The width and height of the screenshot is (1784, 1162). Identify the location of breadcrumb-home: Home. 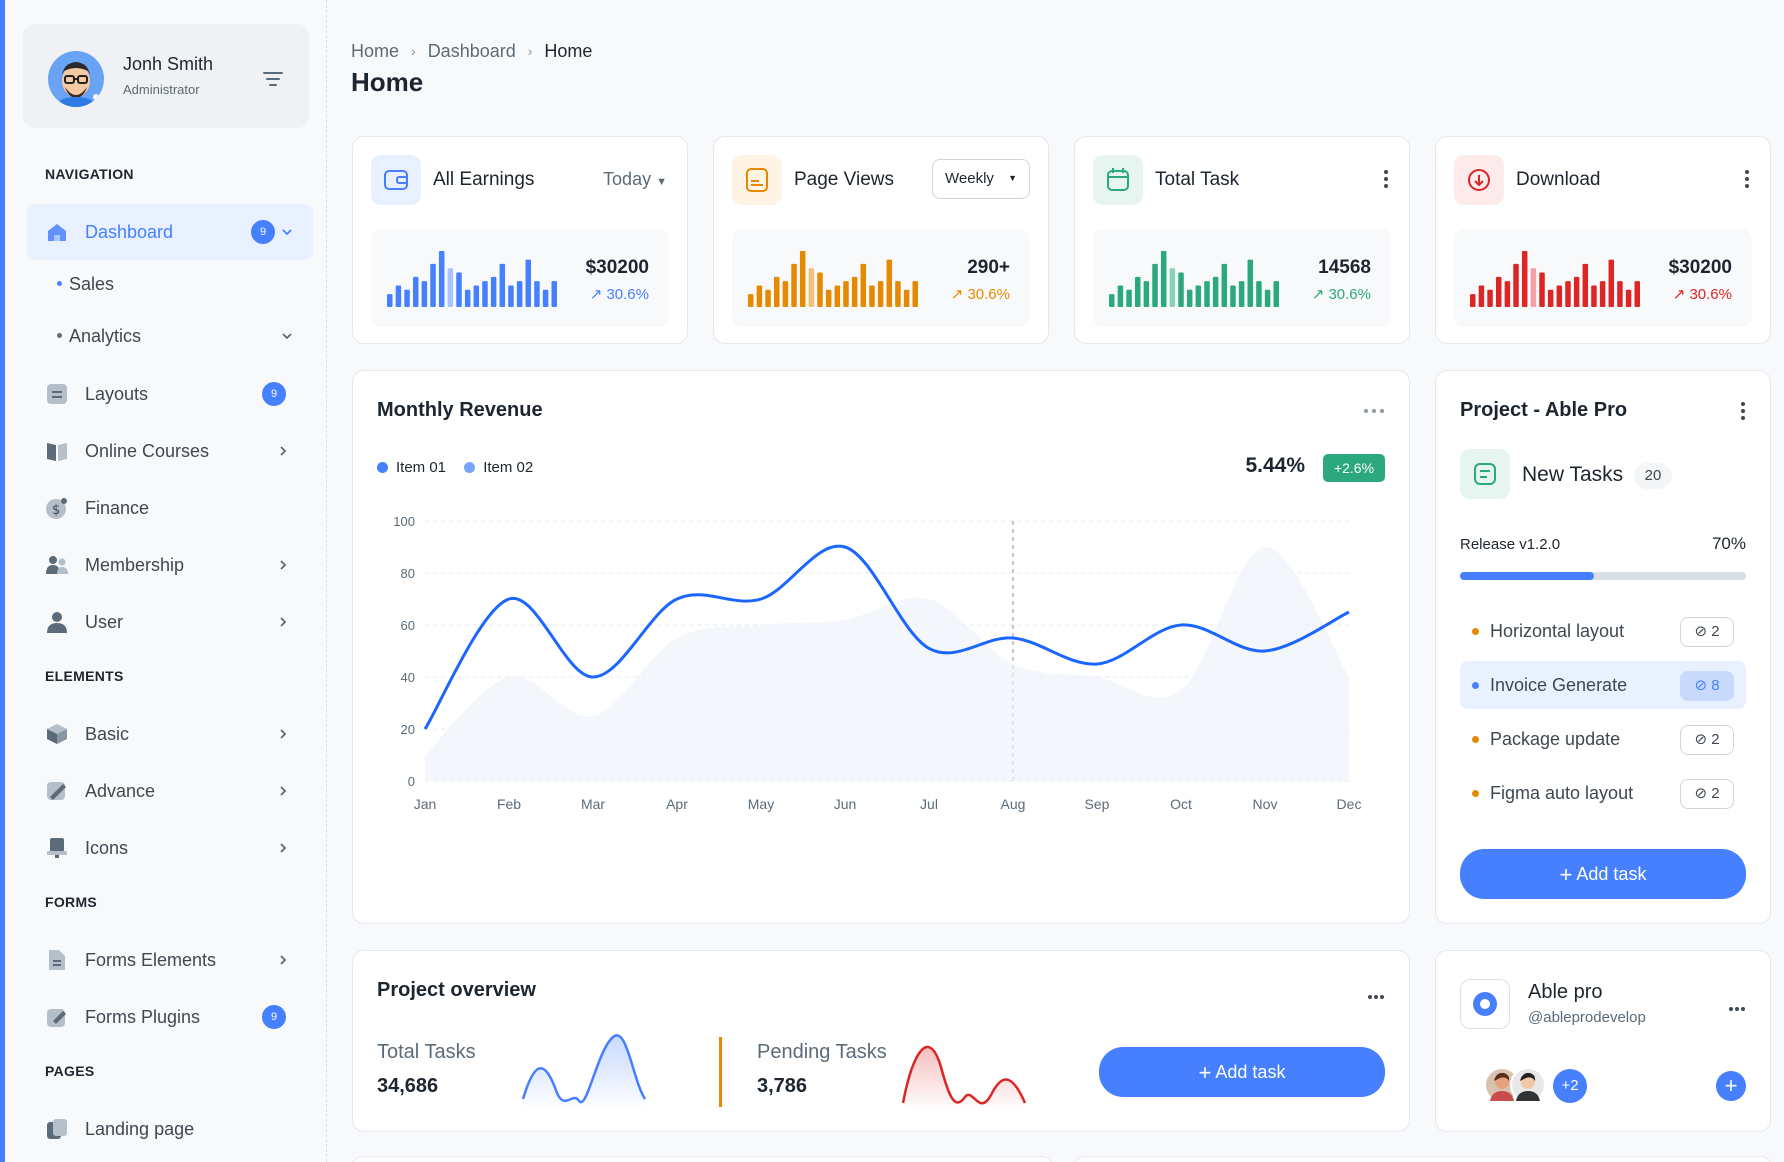
(375, 50).